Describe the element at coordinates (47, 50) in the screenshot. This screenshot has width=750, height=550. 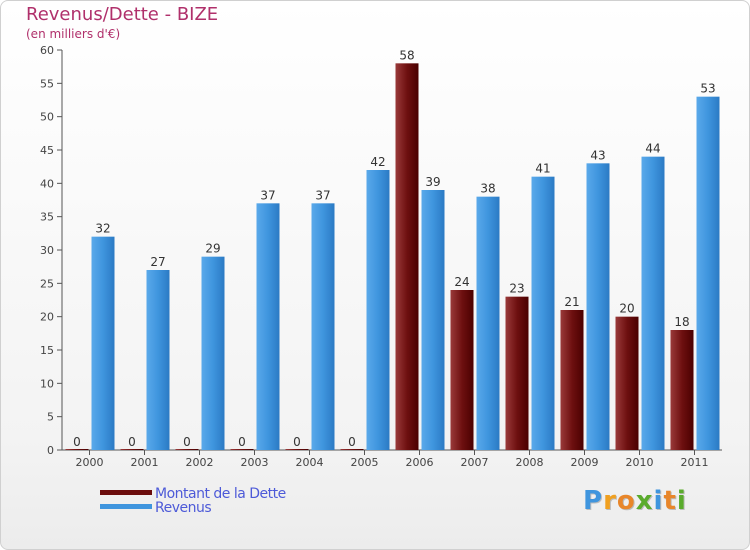
I see `y-tick-label: 60` at that location.